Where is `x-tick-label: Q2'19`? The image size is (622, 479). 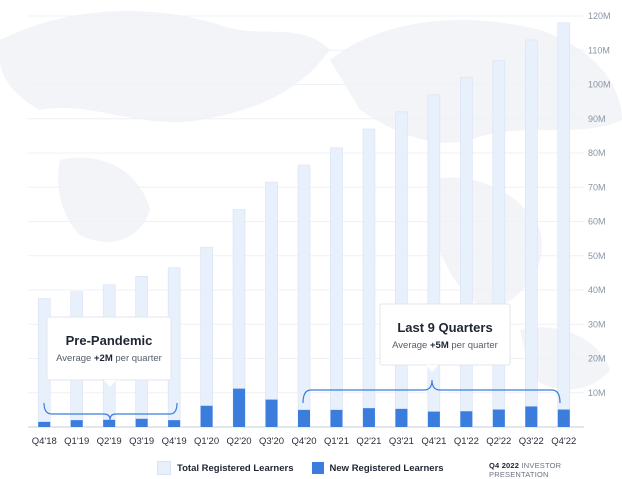 x-tick-label: Q2'19 is located at coordinates (109, 441).